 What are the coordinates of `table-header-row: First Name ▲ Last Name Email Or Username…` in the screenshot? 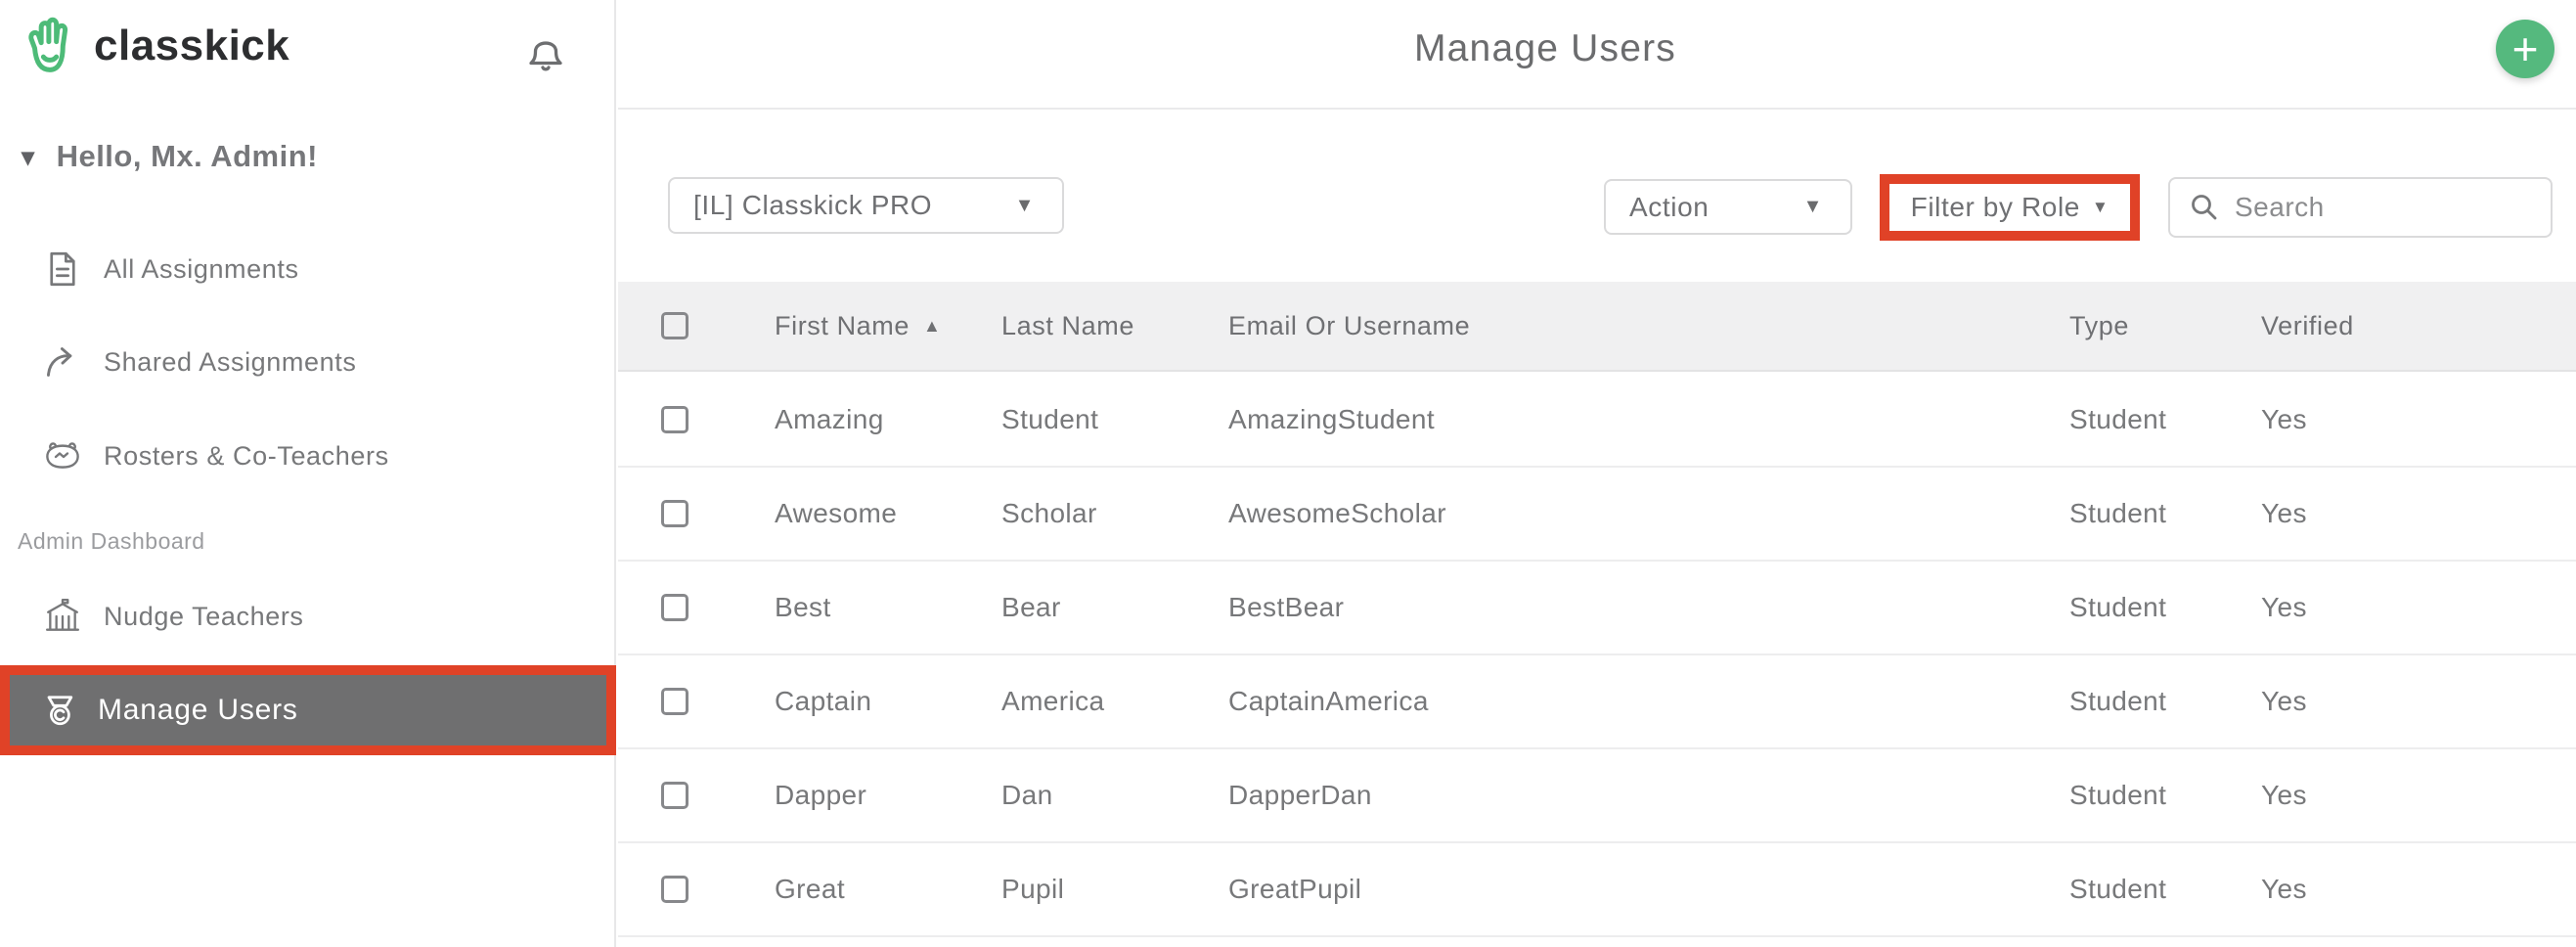 It's located at (1597, 327).